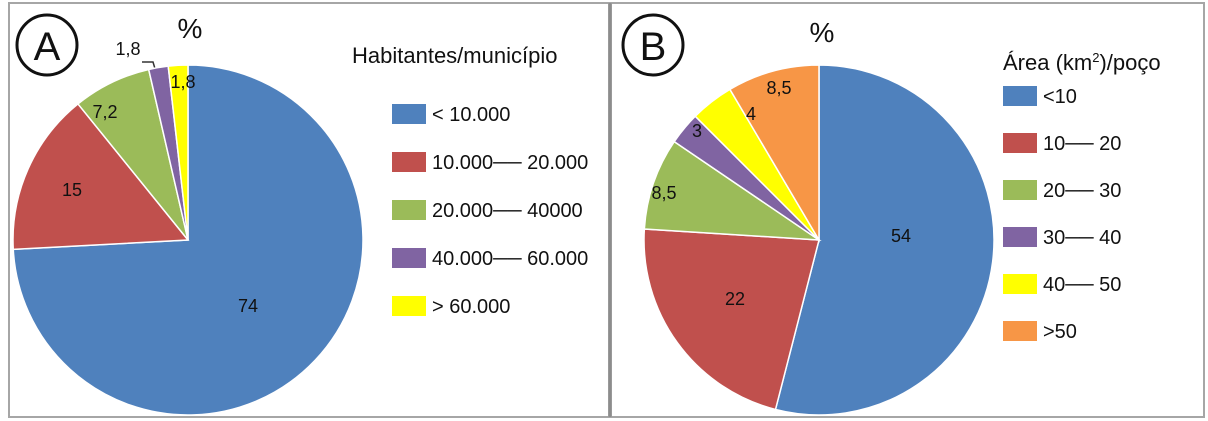  I want to click on legend-label: 20── 30, so click(1082, 191).